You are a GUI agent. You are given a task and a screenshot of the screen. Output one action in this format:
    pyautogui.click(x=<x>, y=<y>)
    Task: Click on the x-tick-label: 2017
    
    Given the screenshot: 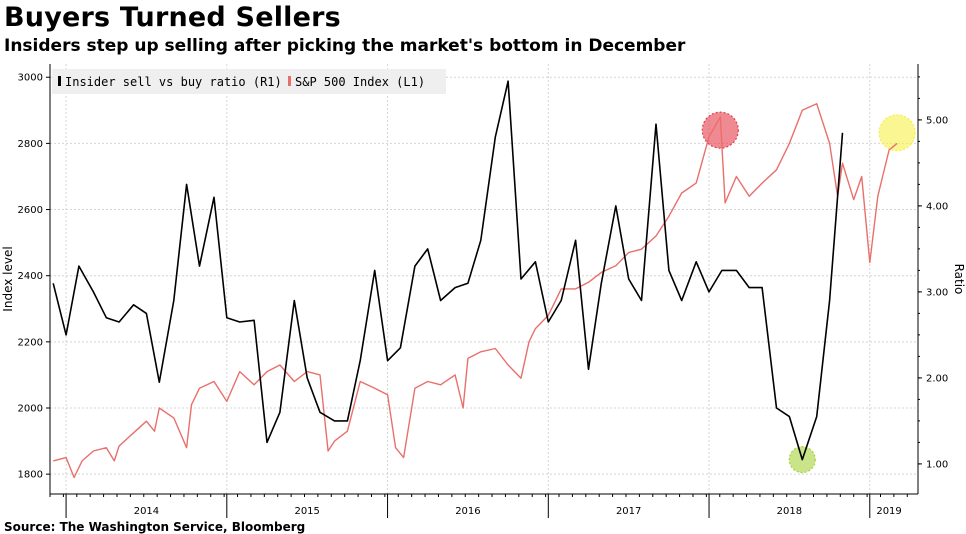 What is the action you would take?
    pyautogui.click(x=628, y=511)
    